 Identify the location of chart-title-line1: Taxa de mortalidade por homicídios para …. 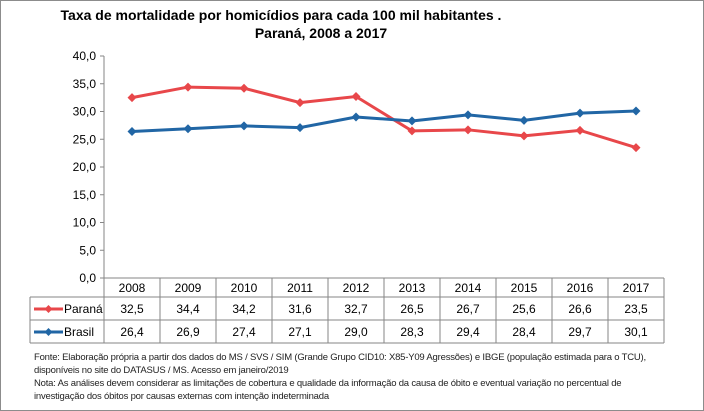
(281, 15).